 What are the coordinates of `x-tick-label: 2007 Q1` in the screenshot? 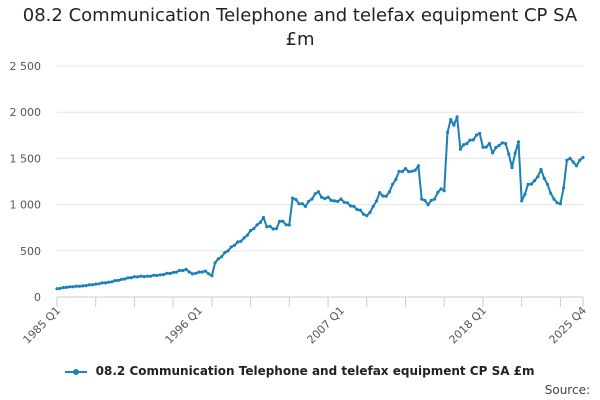 It's located at (326, 325).